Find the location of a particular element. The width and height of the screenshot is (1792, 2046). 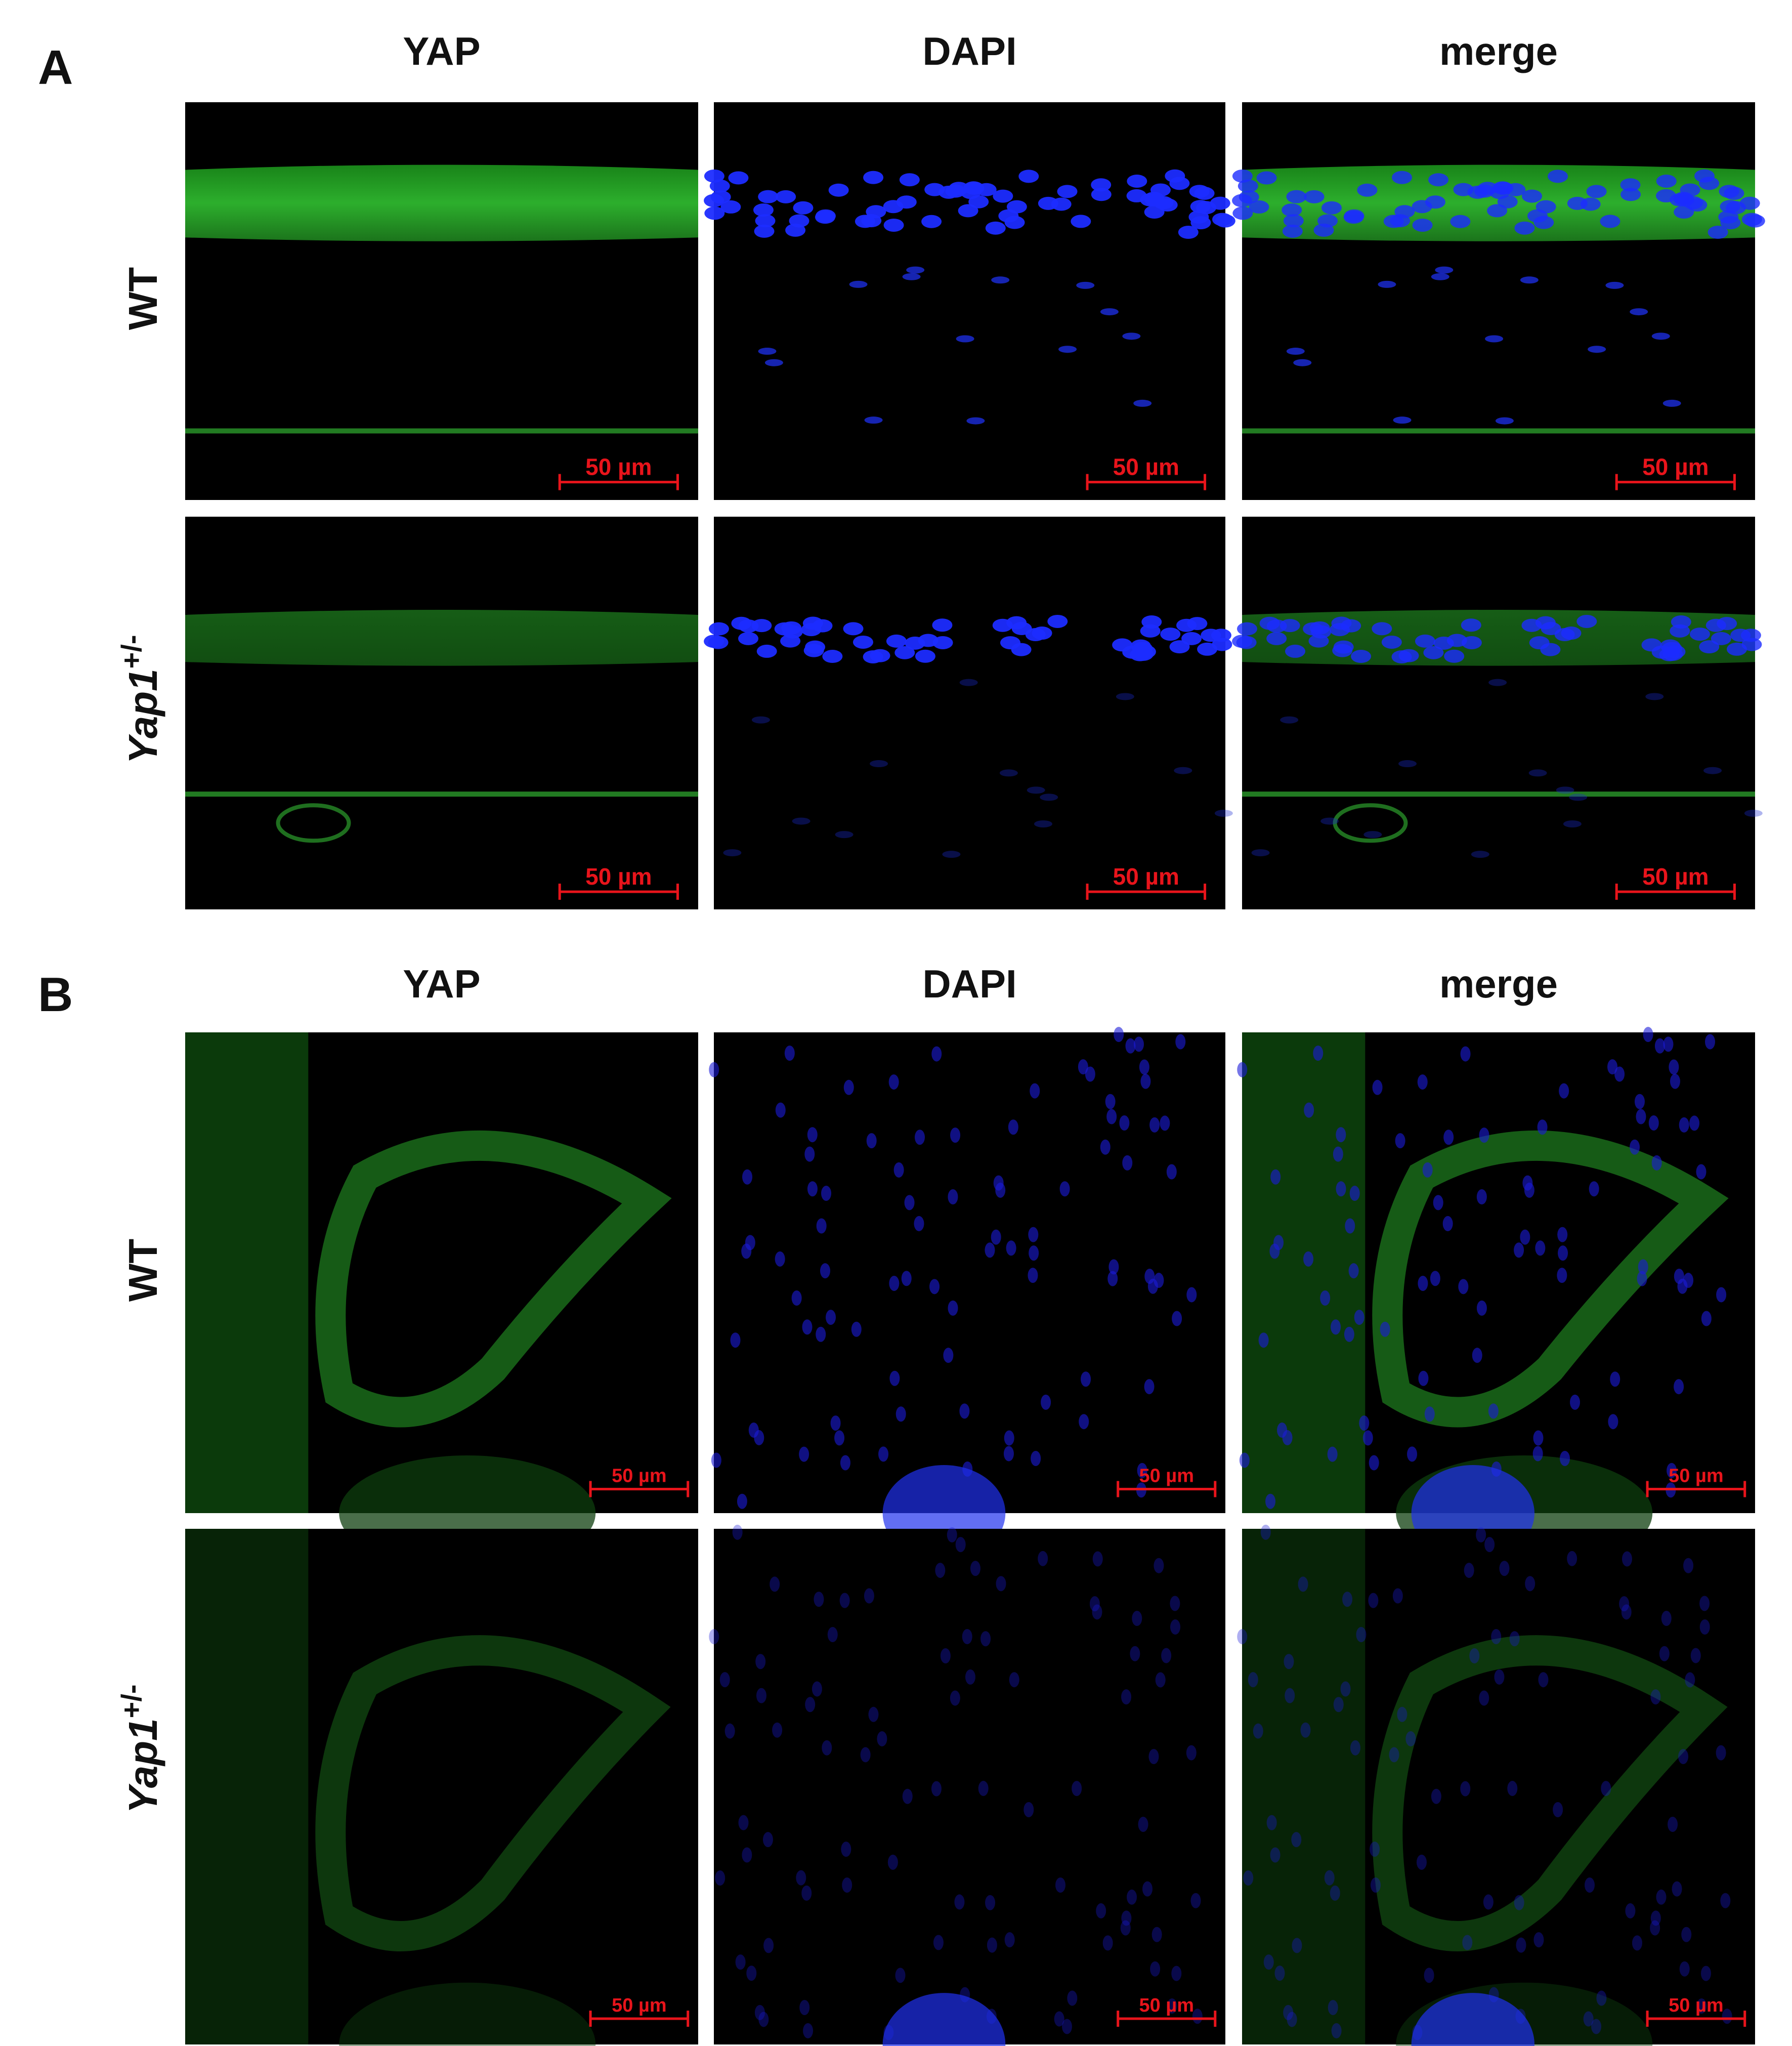

epithelium-signal is located at coordinates (441, 202).